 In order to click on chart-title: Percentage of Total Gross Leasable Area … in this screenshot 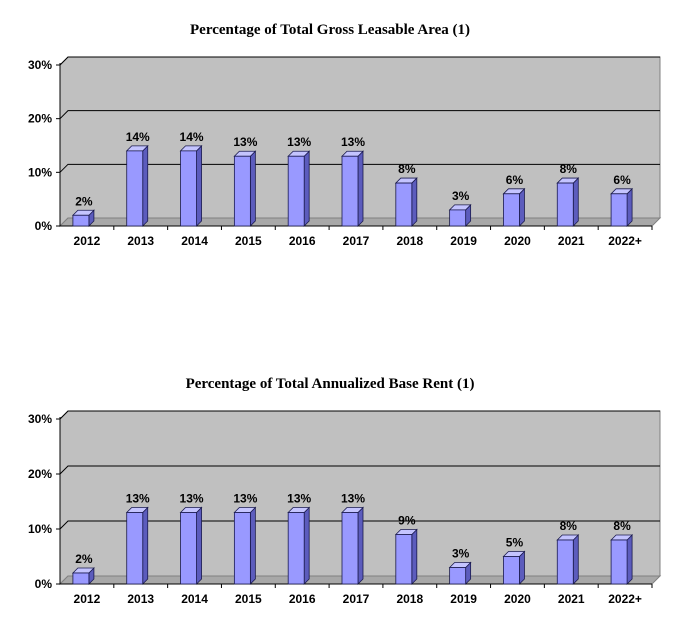, I will do `click(330, 30)`.